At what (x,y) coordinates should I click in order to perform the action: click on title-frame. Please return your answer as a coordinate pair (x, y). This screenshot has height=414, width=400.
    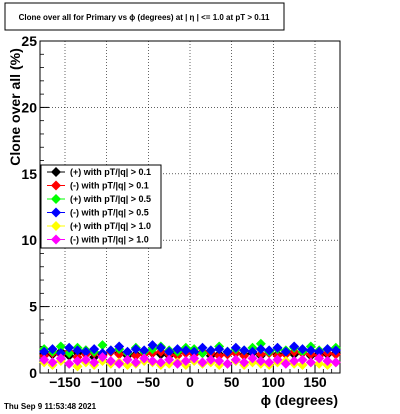
    Looking at the image, I should click on (144, 16).